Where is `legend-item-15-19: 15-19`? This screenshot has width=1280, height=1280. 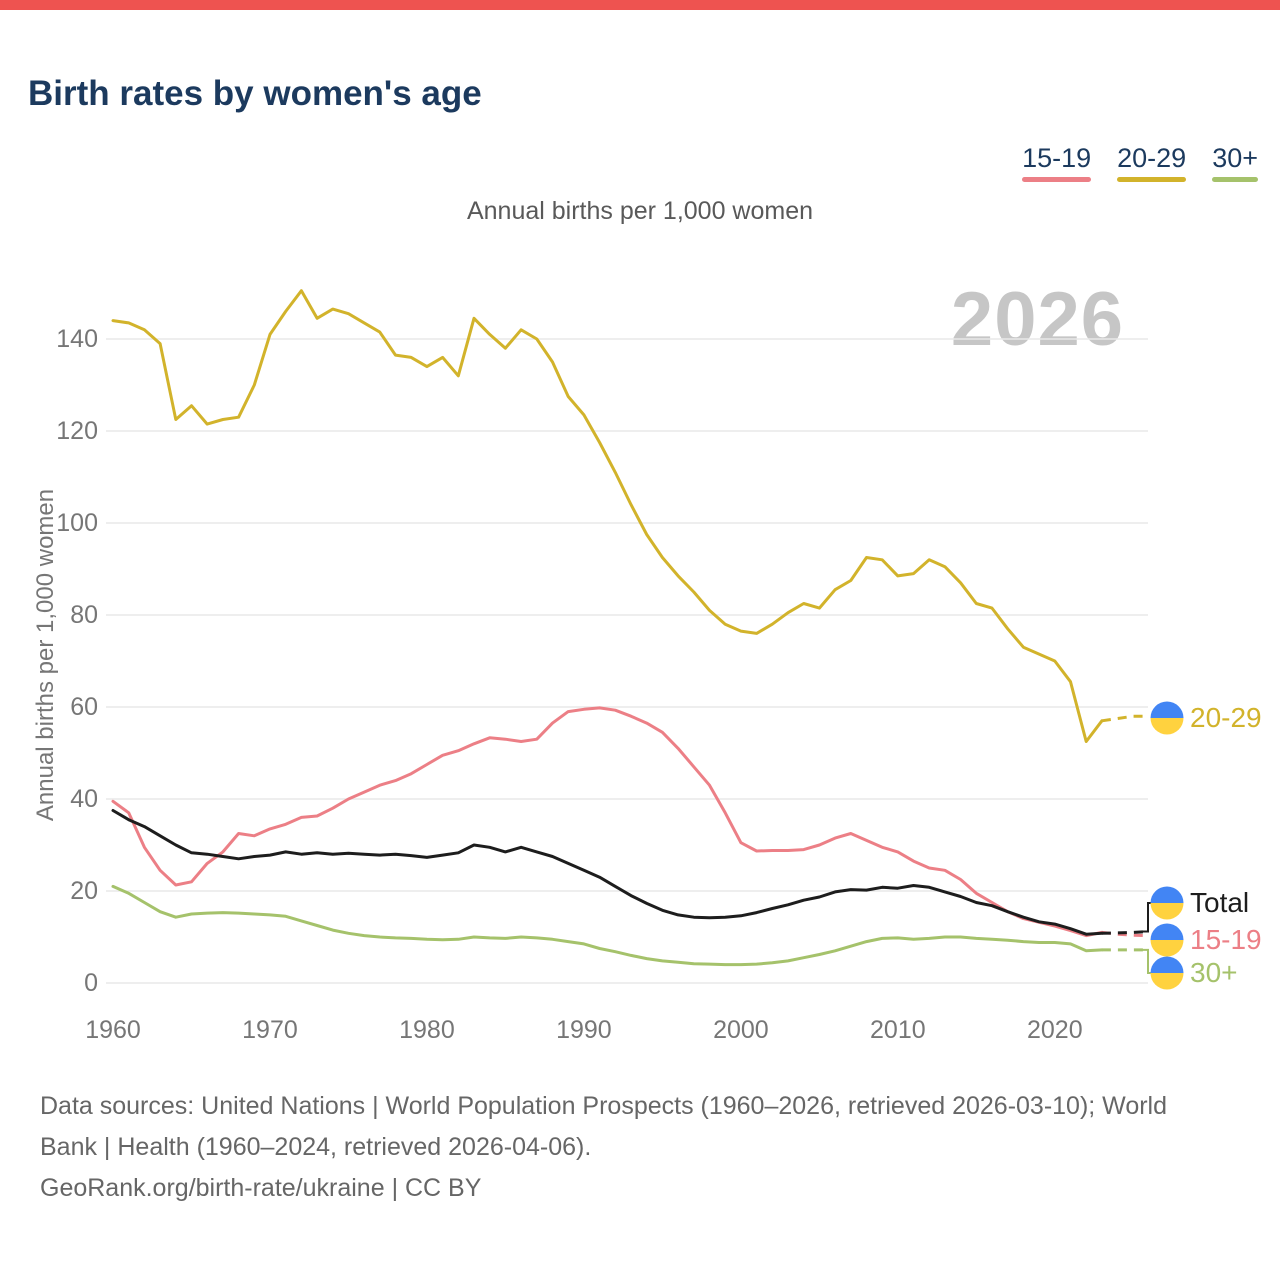 legend-item-15-19: 15-19 is located at coordinates (1057, 162).